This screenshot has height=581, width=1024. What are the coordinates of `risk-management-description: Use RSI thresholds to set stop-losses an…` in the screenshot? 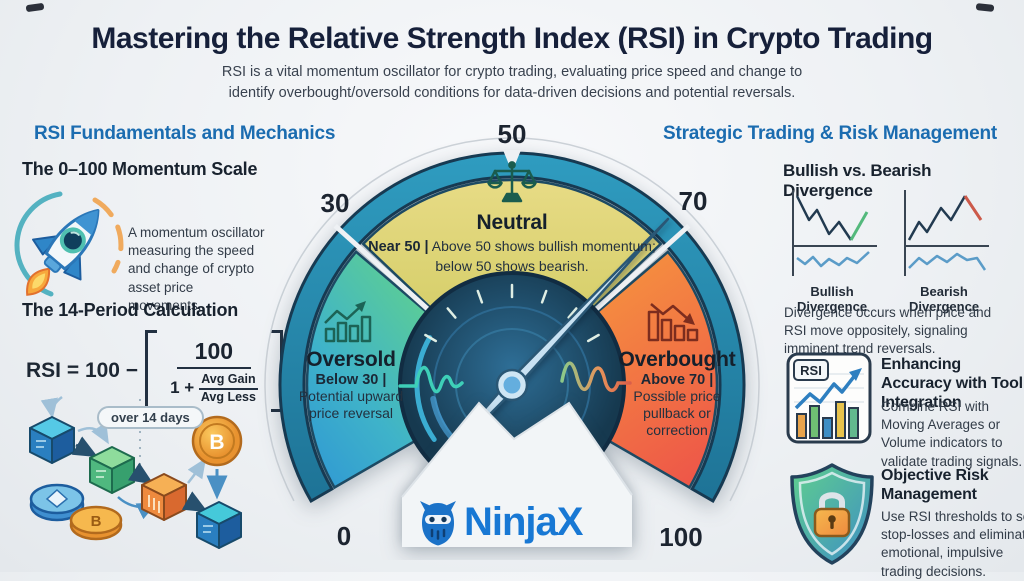 It's located at (952, 544).